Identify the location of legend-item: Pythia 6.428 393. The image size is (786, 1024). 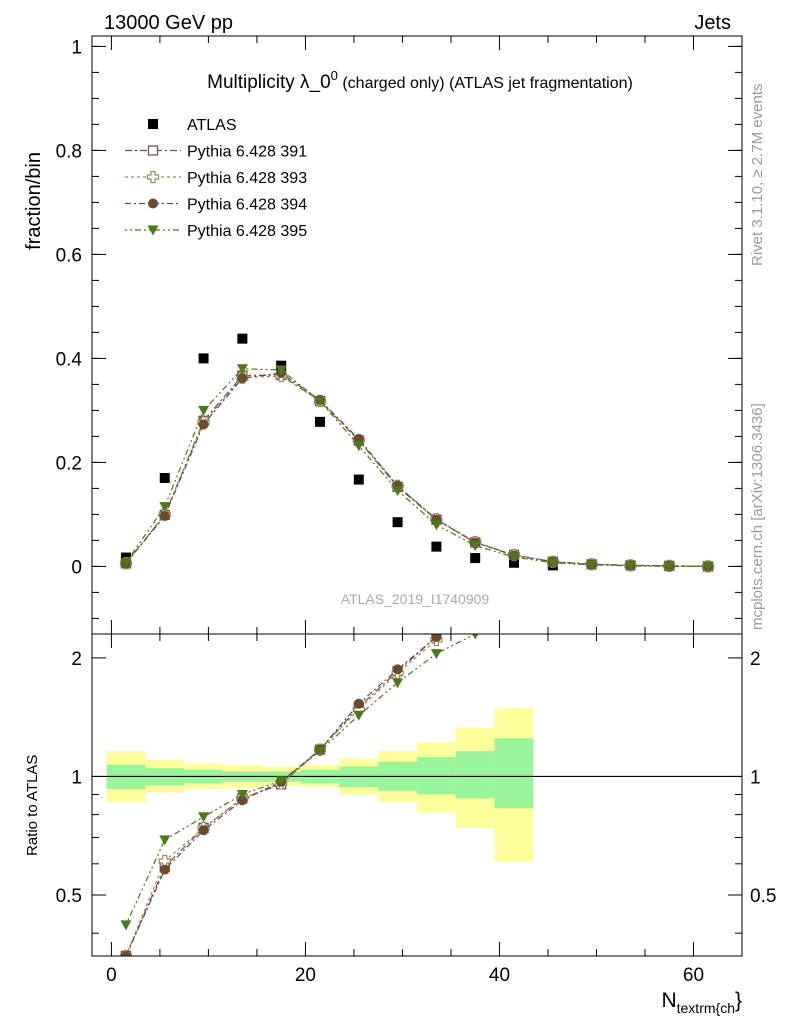
(216, 178).